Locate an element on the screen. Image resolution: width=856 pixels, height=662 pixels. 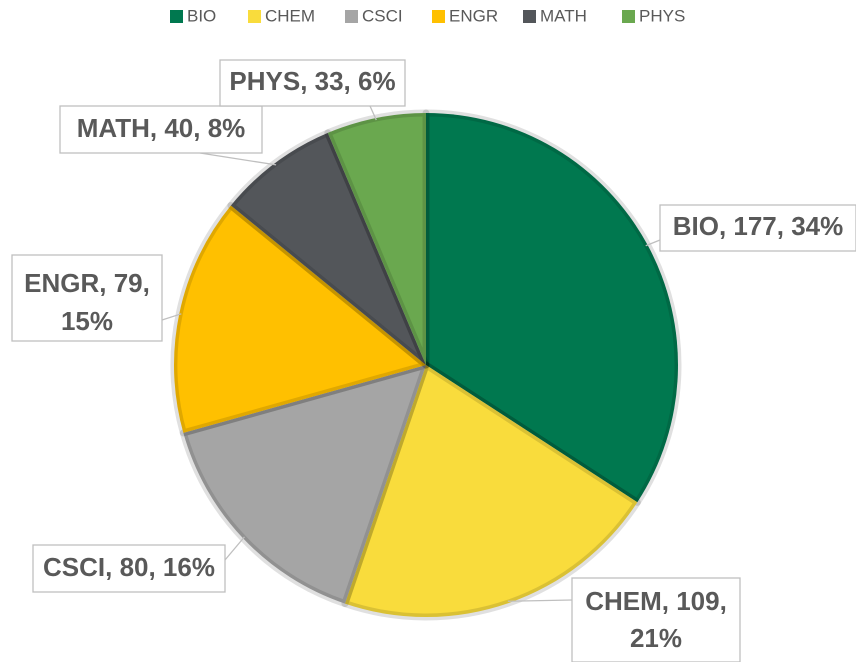
legend-label: CSCI is located at coordinates (382, 15).